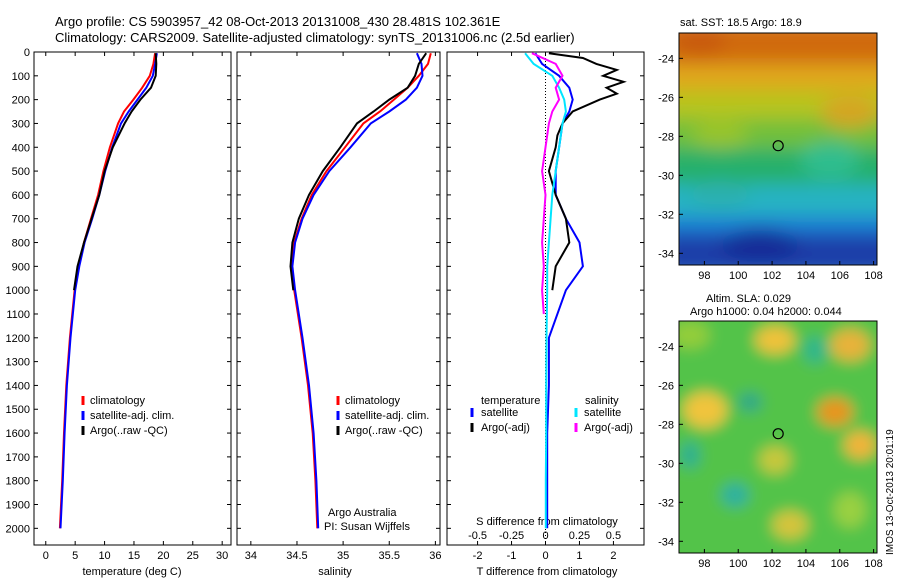 The image size is (900, 580). I want to click on x-axis-label: T difference from climatology, so click(547, 572).